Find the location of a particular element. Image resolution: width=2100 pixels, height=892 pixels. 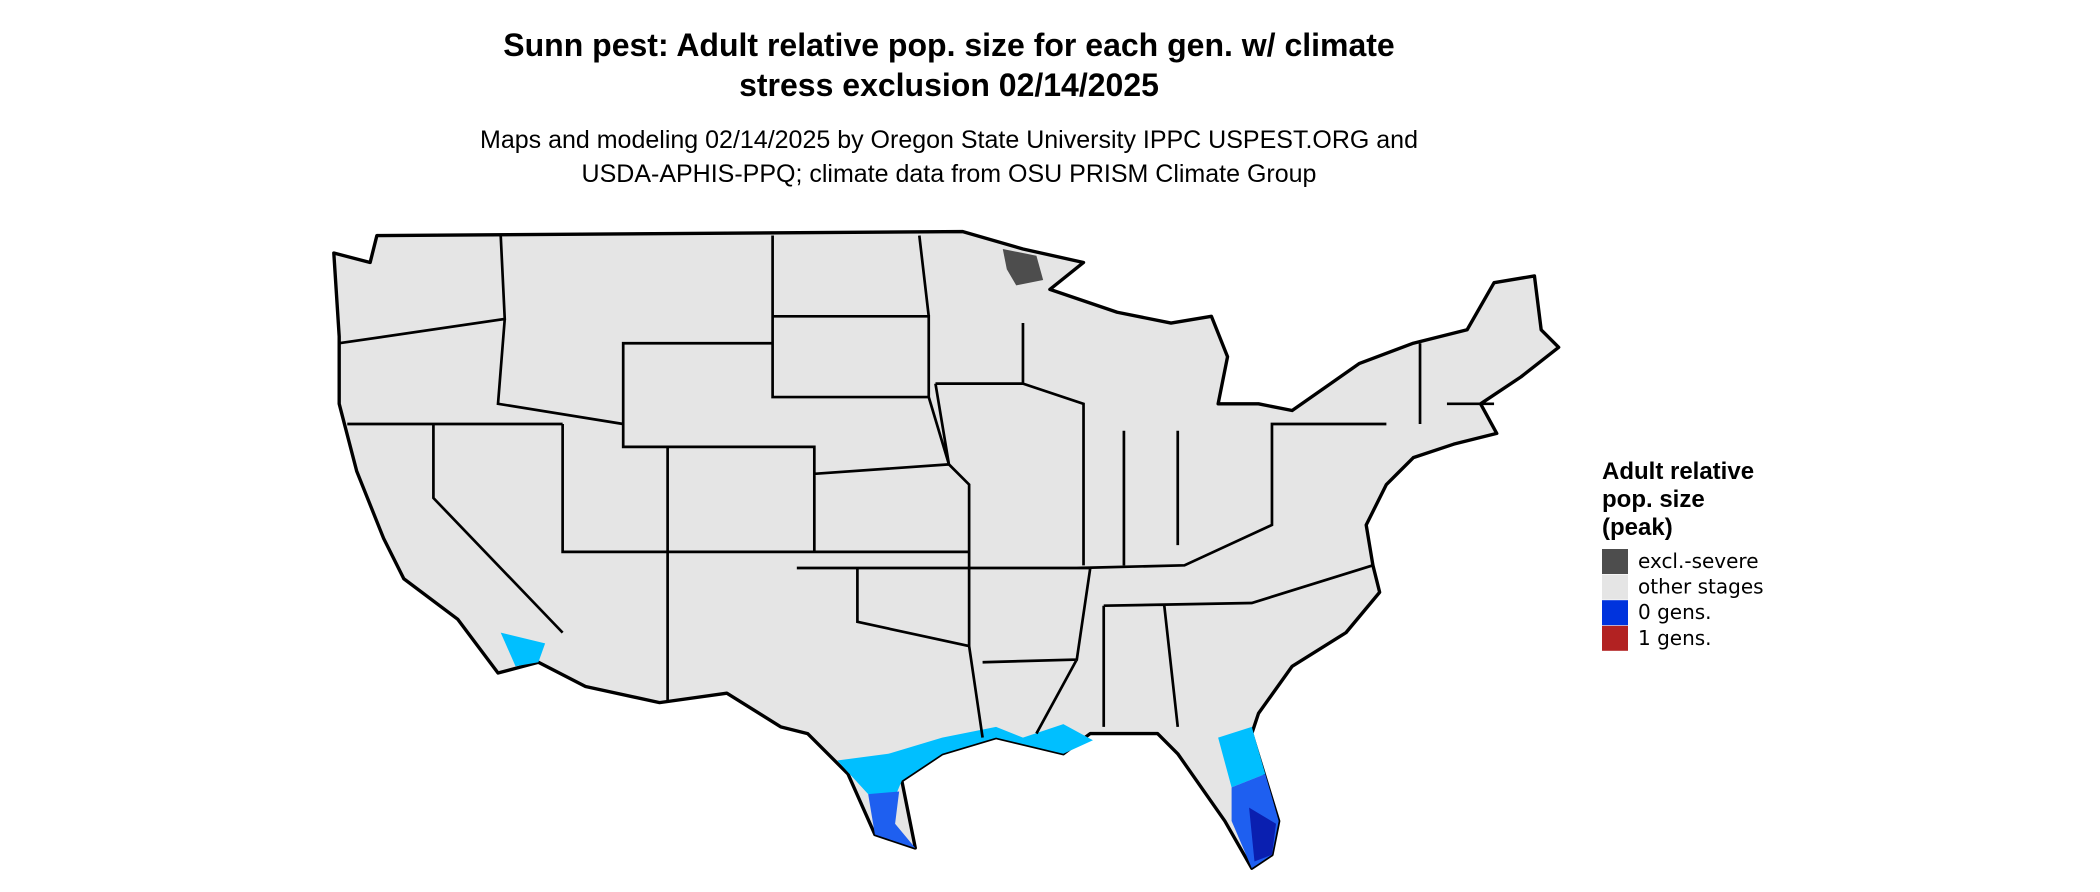

legend-title: Adult relative is located at coordinates (1678, 471).